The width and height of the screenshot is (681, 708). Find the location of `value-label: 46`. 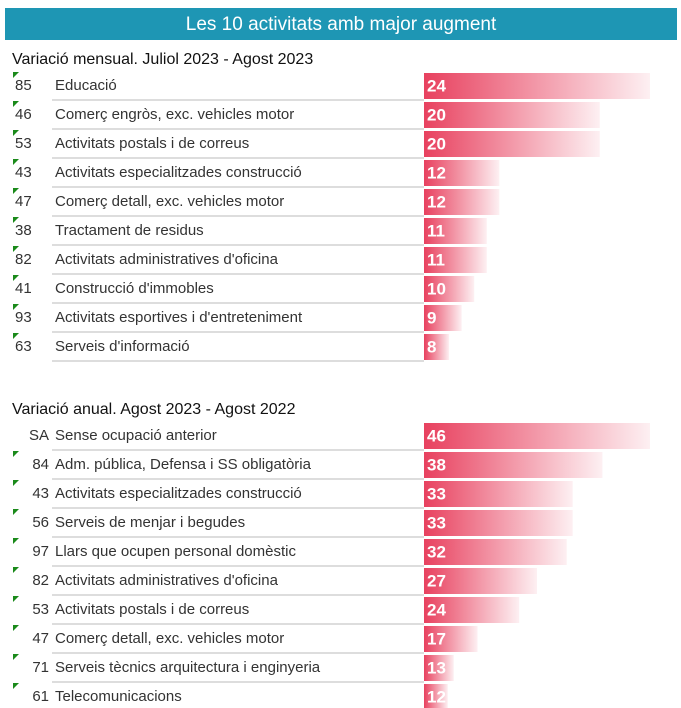

value-label: 46 is located at coordinates (436, 435).